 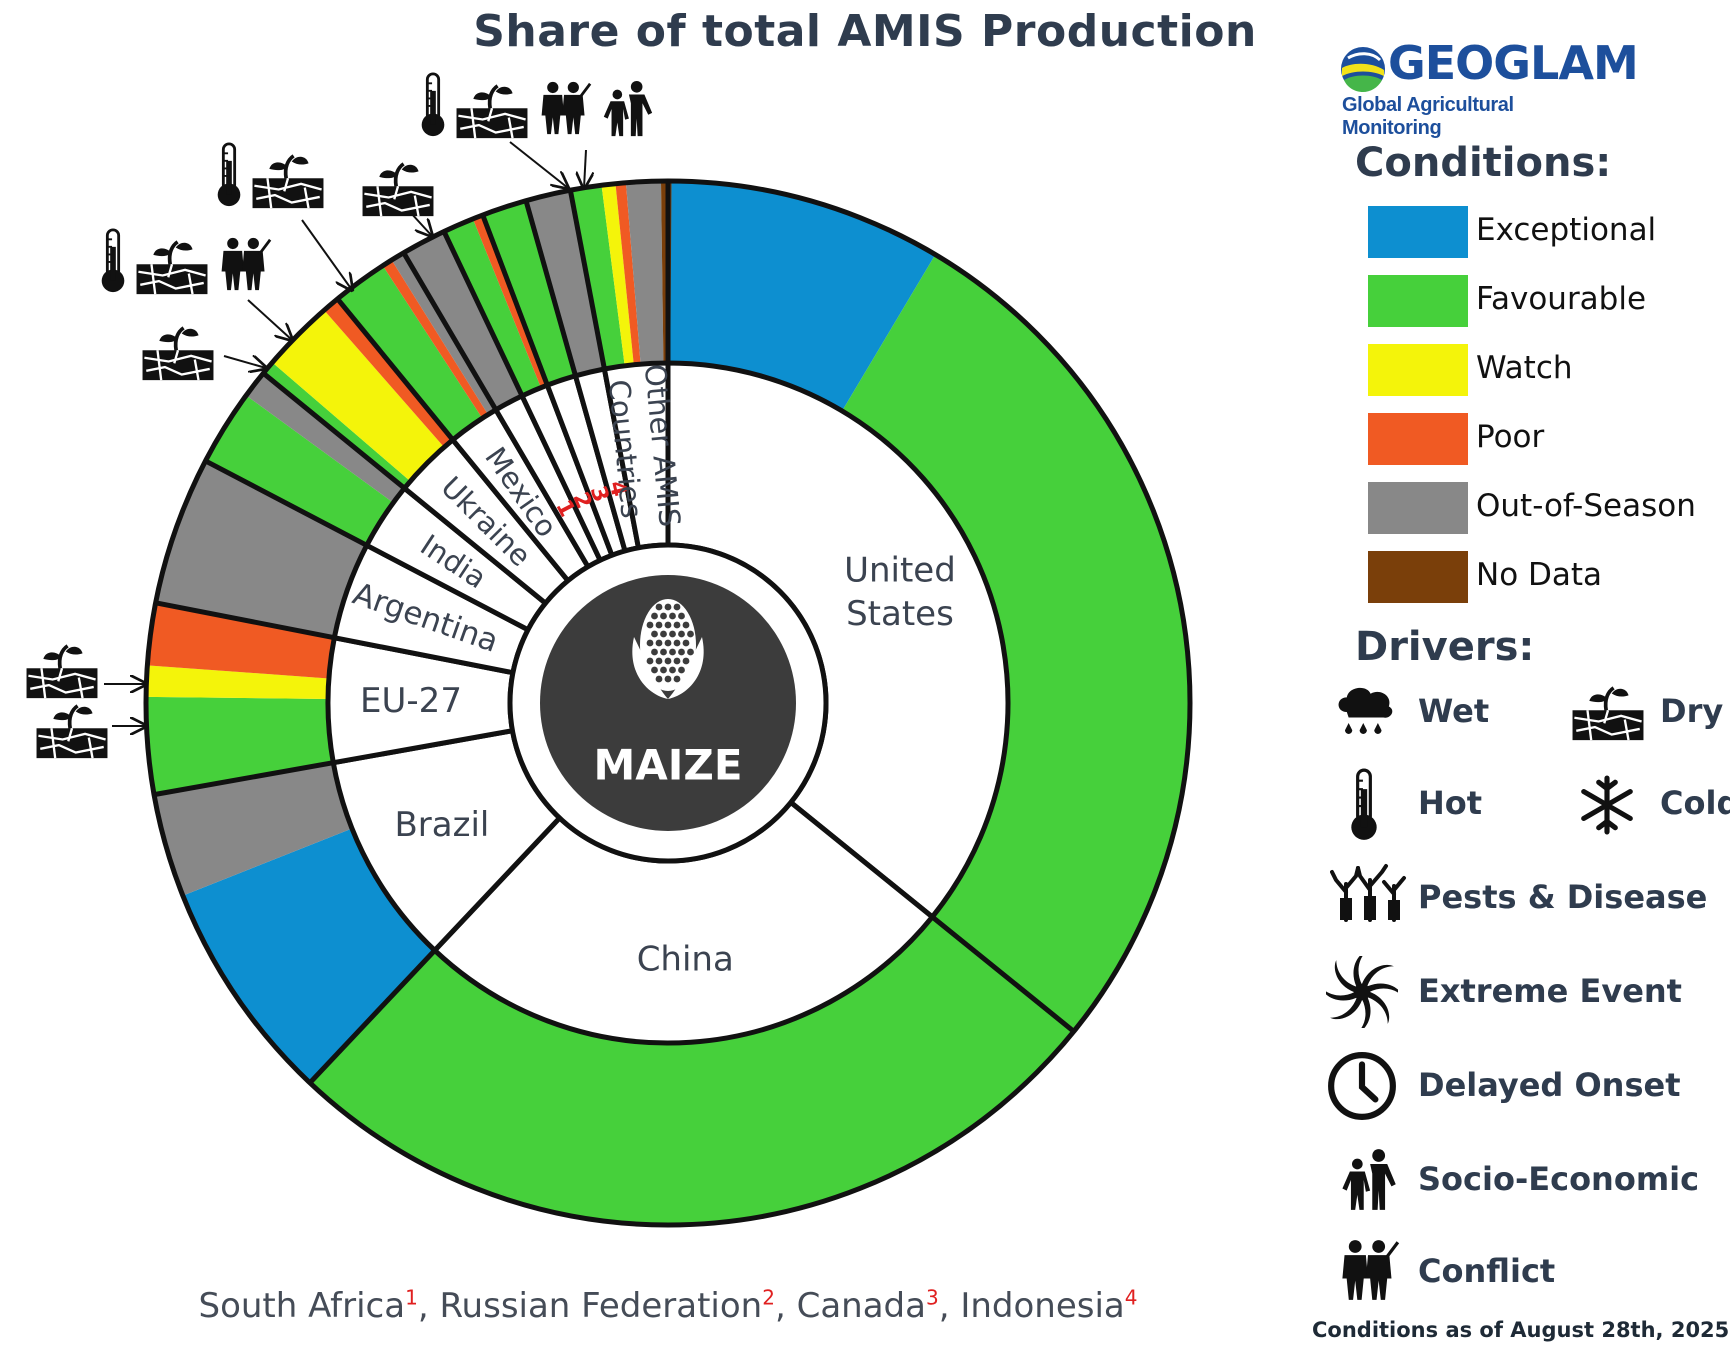 I want to click on legend-label-no-data: No Data, so click(x=1539, y=575).